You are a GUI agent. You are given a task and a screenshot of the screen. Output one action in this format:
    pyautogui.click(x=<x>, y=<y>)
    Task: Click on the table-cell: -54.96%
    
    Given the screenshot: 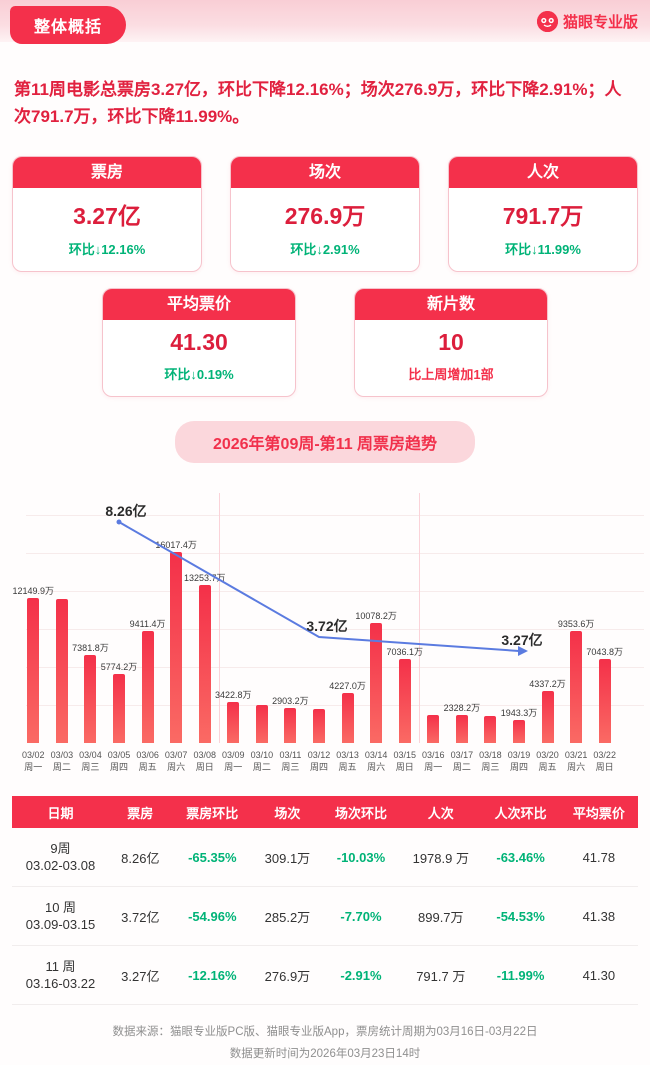 What is the action you would take?
    pyautogui.click(x=212, y=916)
    